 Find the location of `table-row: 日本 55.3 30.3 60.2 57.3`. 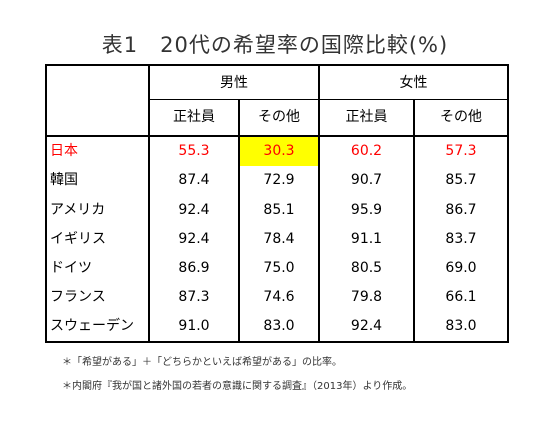

table-row: 日本 55.3 30.3 60.2 57.3 is located at coordinates (277, 150).